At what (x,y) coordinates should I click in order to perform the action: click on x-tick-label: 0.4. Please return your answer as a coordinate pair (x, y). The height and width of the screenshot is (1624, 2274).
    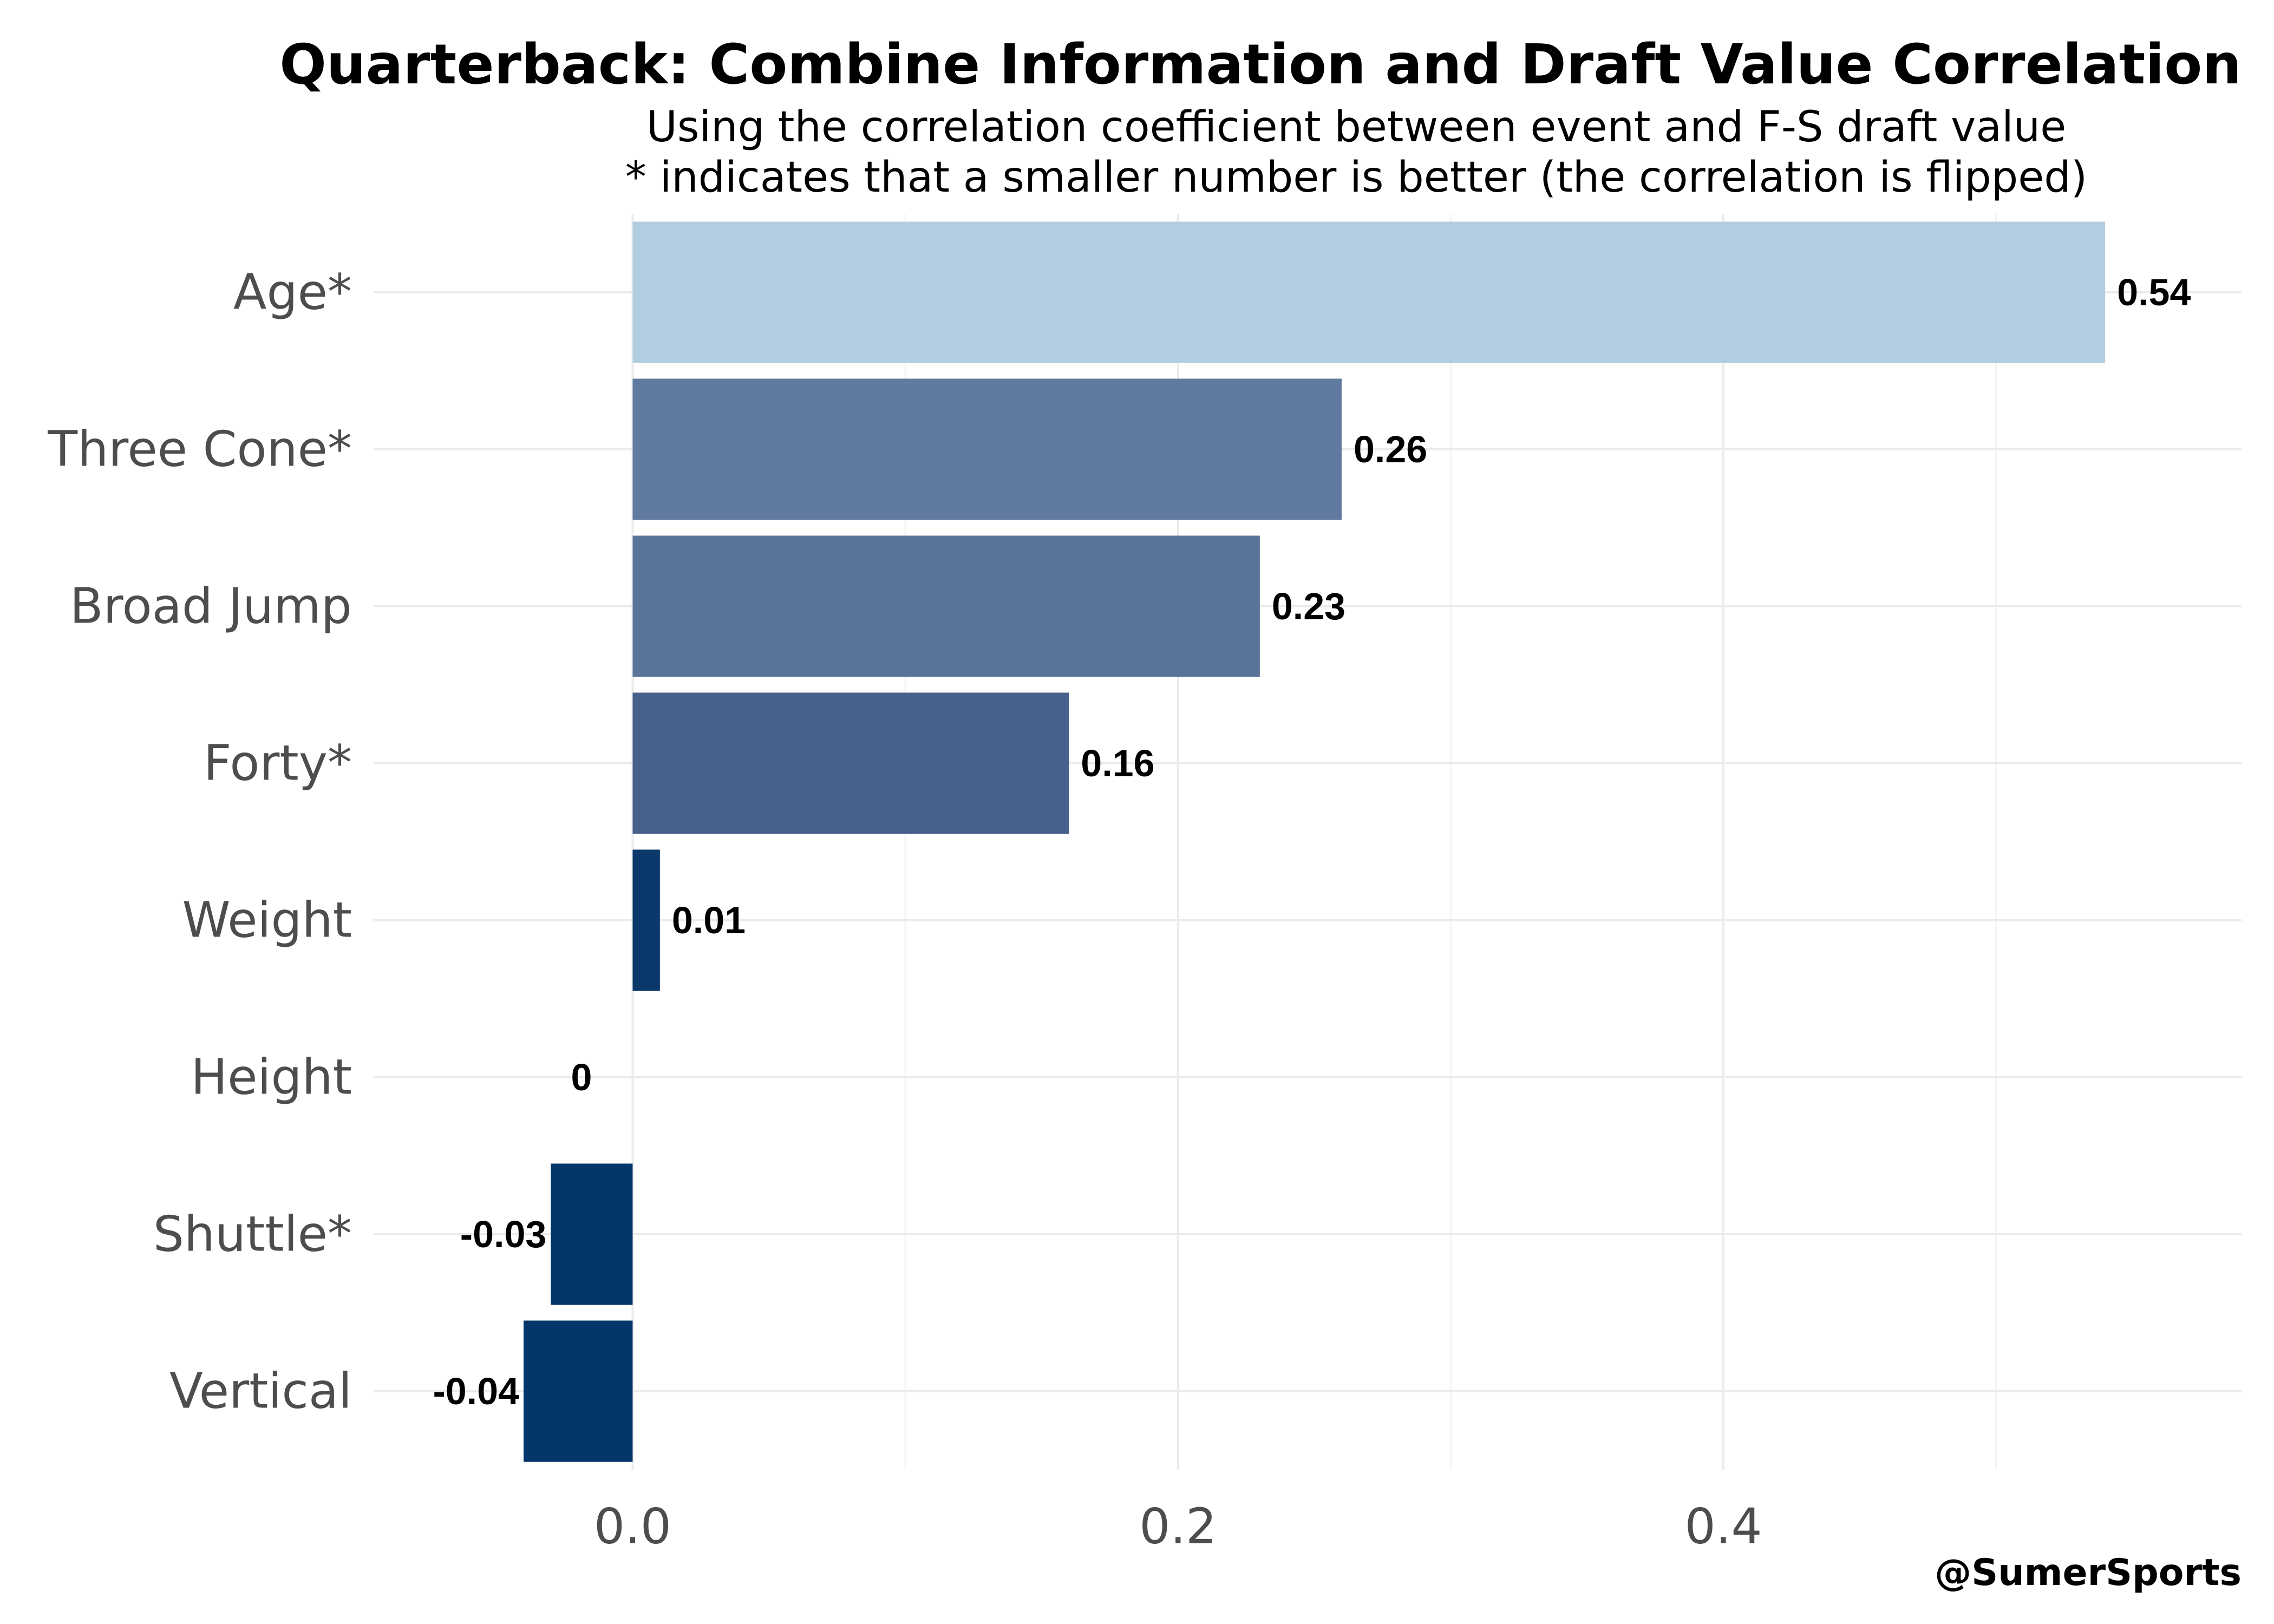
    Looking at the image, I should click on (1723, 1526).